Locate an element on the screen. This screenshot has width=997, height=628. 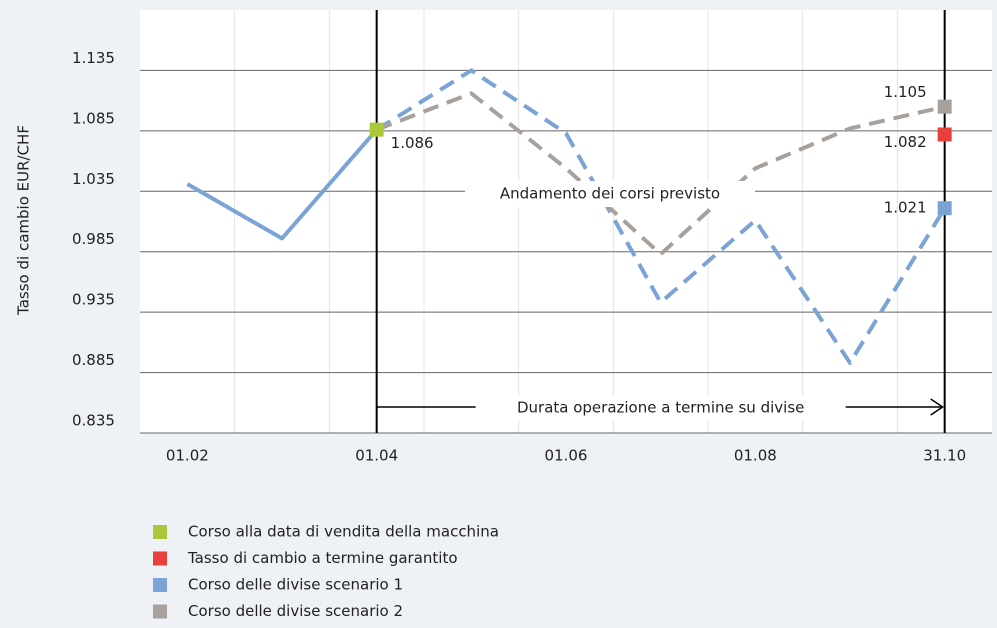
y-tick-label: 1.035 is located at coordinates (93, 179).